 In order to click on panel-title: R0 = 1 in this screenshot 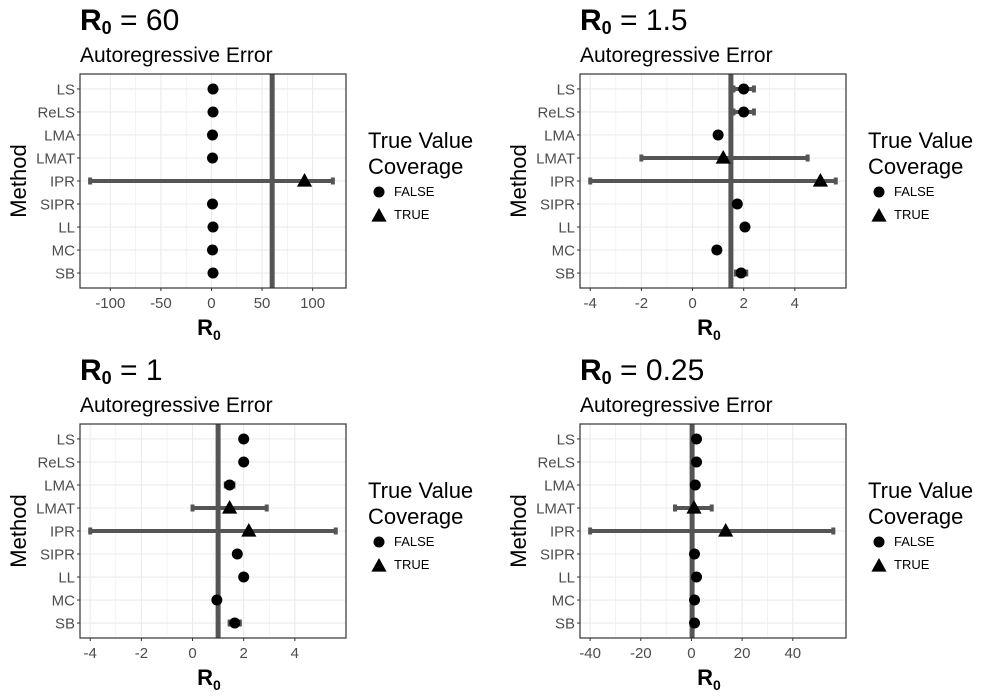, I will do `click(121, 371)`.